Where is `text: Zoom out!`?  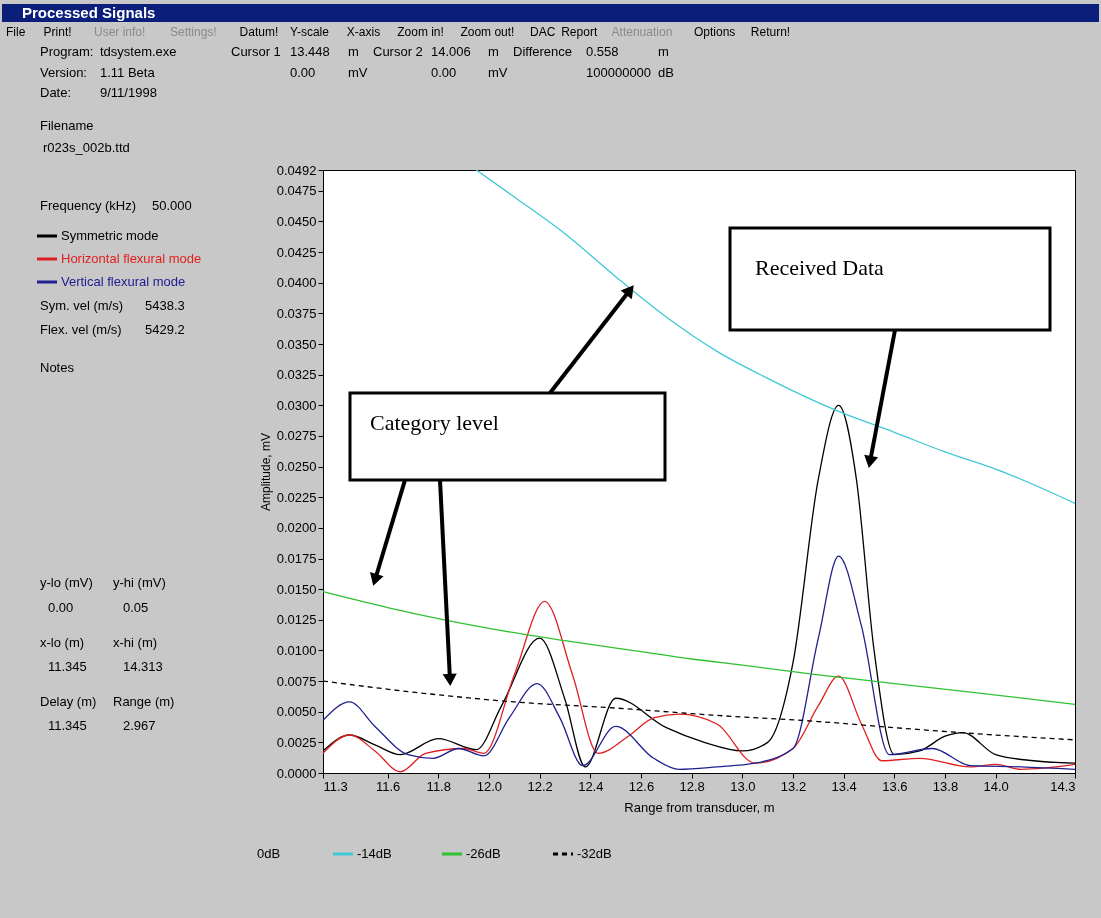
text: Zoom out! is located at coordinates (487, 32).